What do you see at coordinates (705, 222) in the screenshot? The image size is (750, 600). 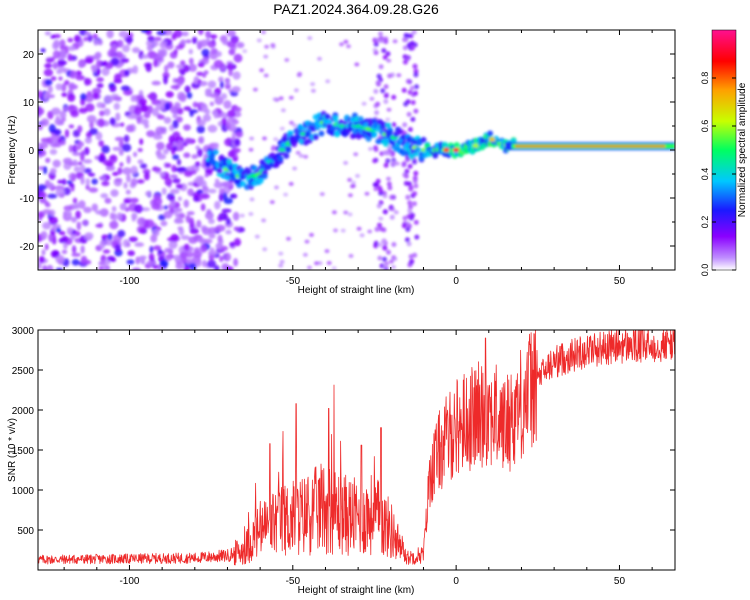 I see `colorbar-tick-label: 0.2` at bounding box center [705, 222].